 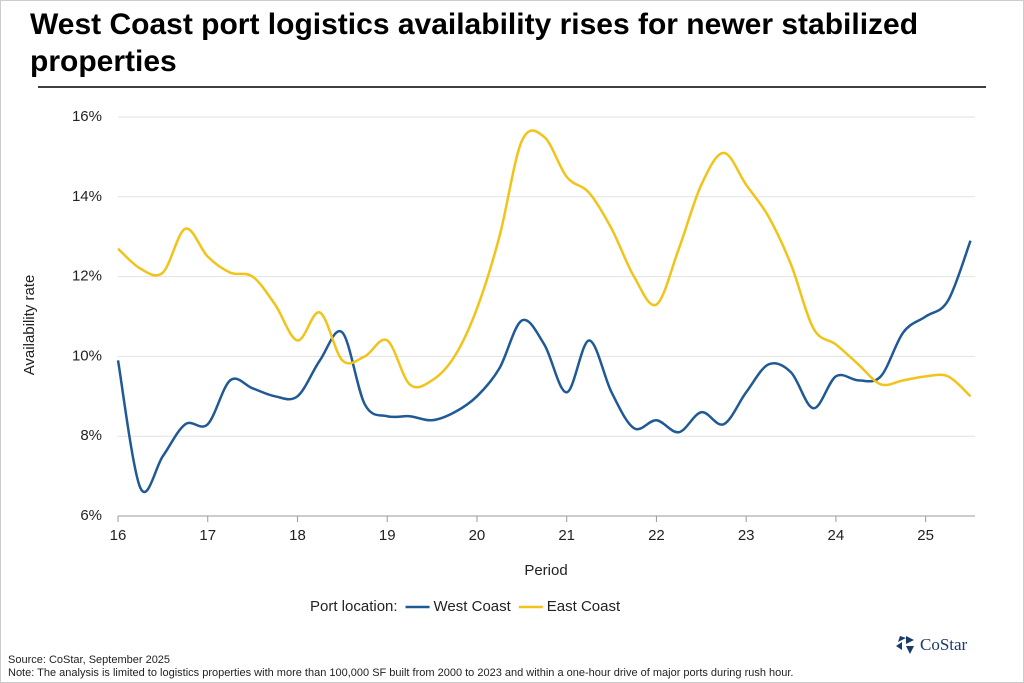 I want to click on x-tick-label: 18, so click(x=297, y=535).